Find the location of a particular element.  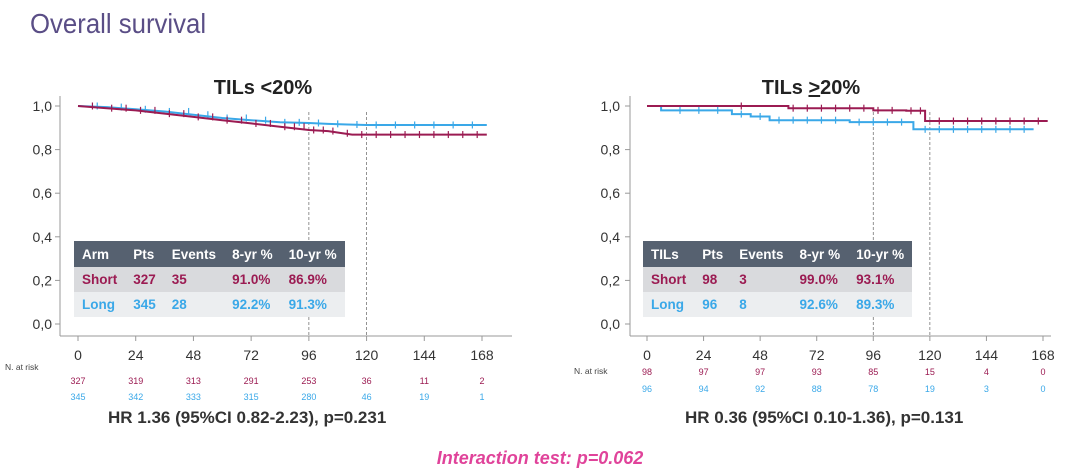

table-cell: 89.3% is located at coordinates (880, 304).